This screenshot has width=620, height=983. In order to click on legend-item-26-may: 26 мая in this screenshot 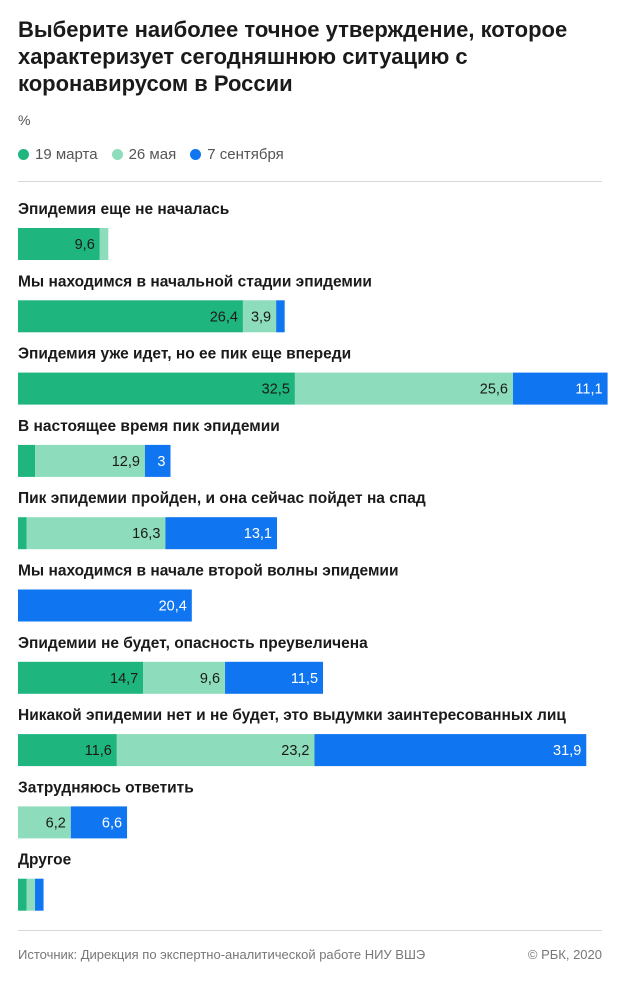, I will do `click(144, 154)`.